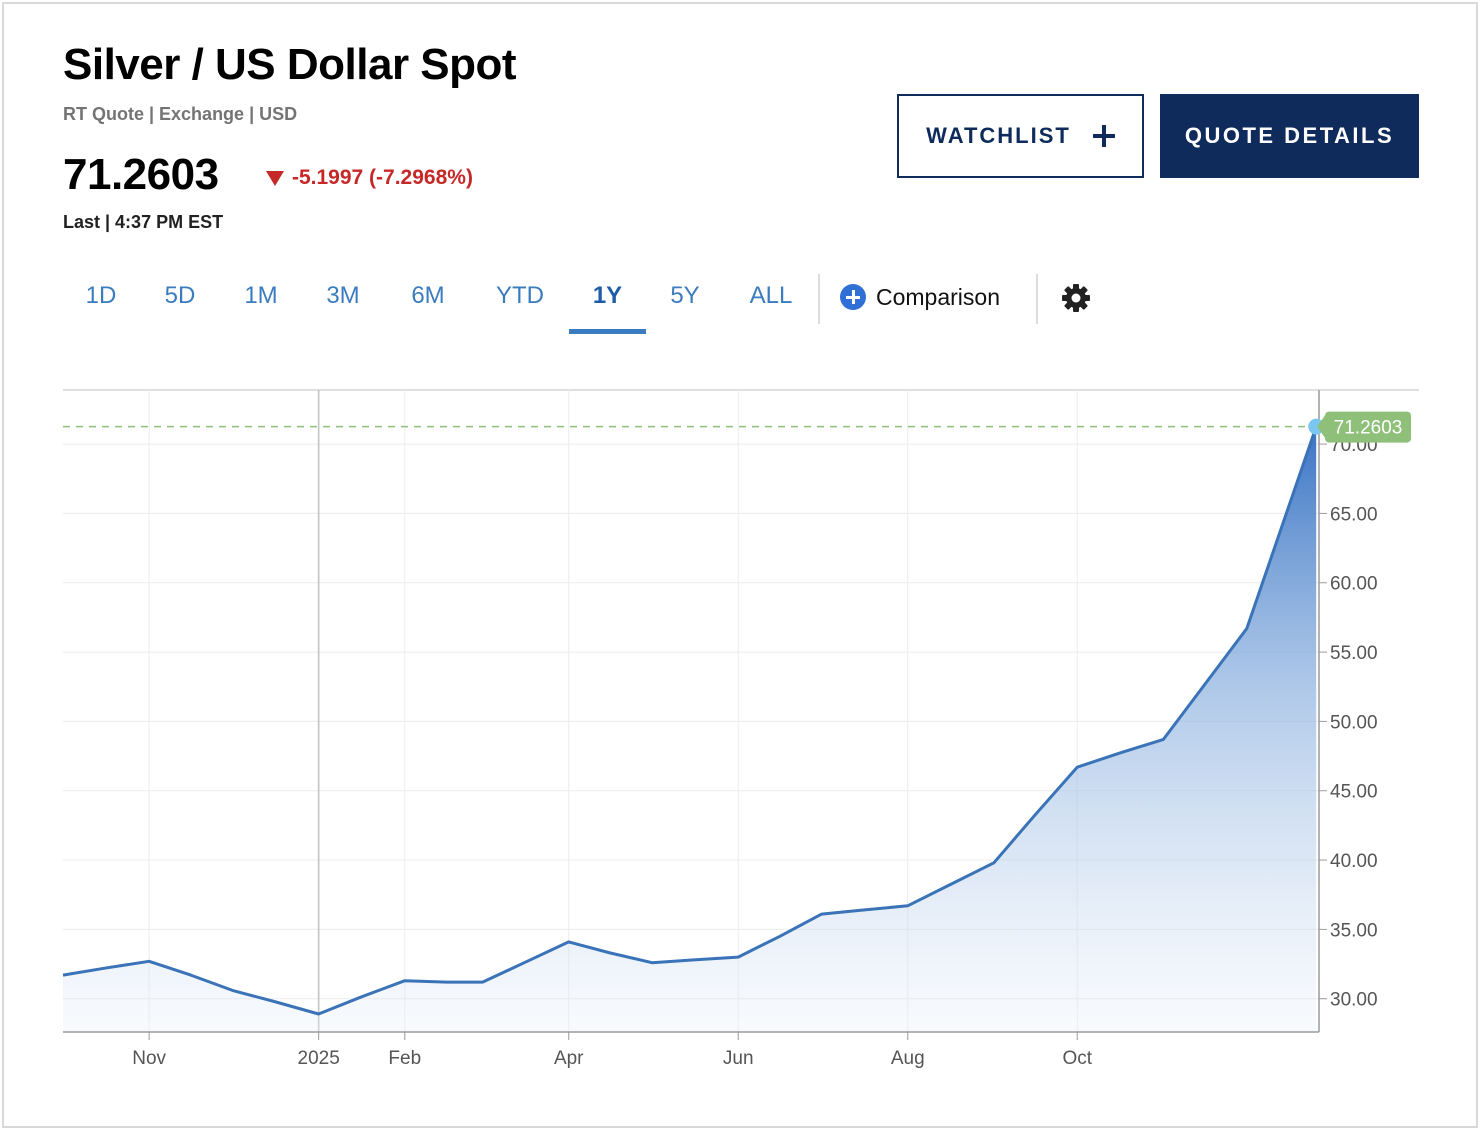 This screenshot has width=1484, height=1132. What do you see at coordinates (261, 295) in the screenshot?
I see `tab-1m: 1M` at bounding box center [261, 295].